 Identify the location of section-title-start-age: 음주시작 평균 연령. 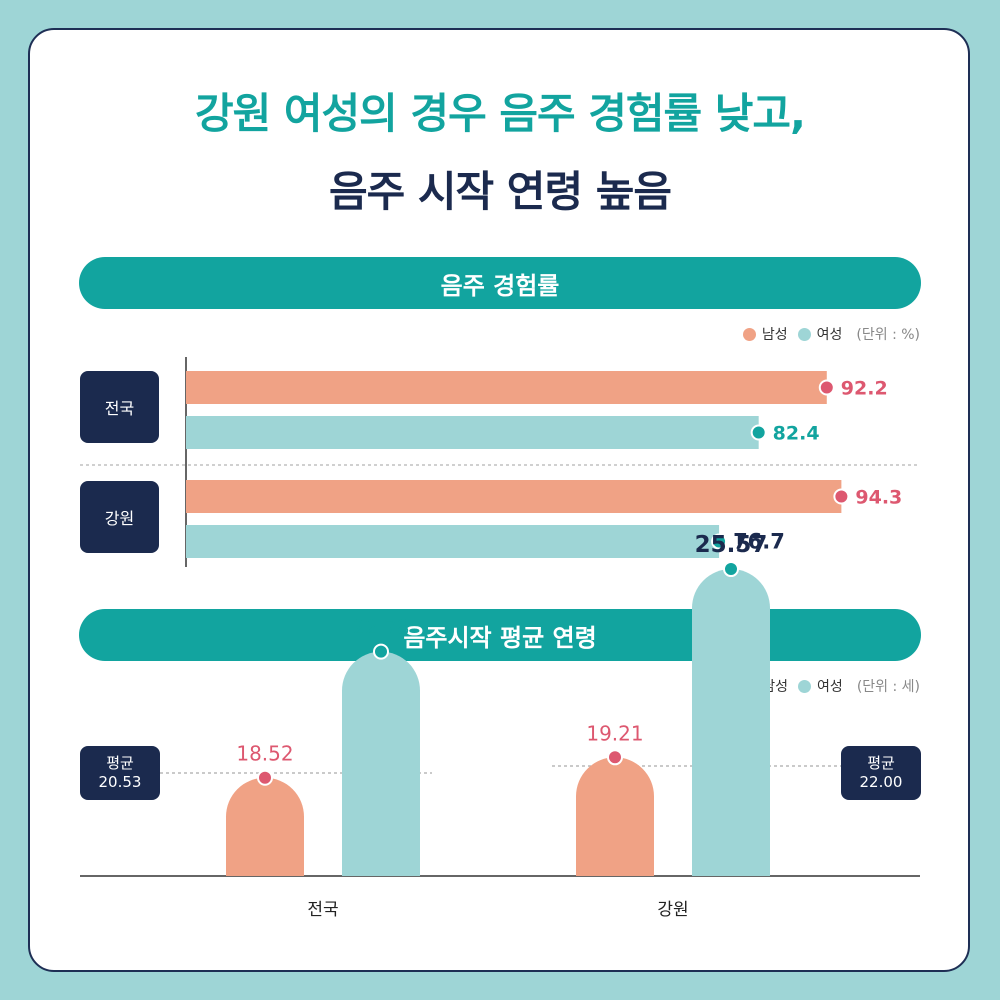
(500, 637).